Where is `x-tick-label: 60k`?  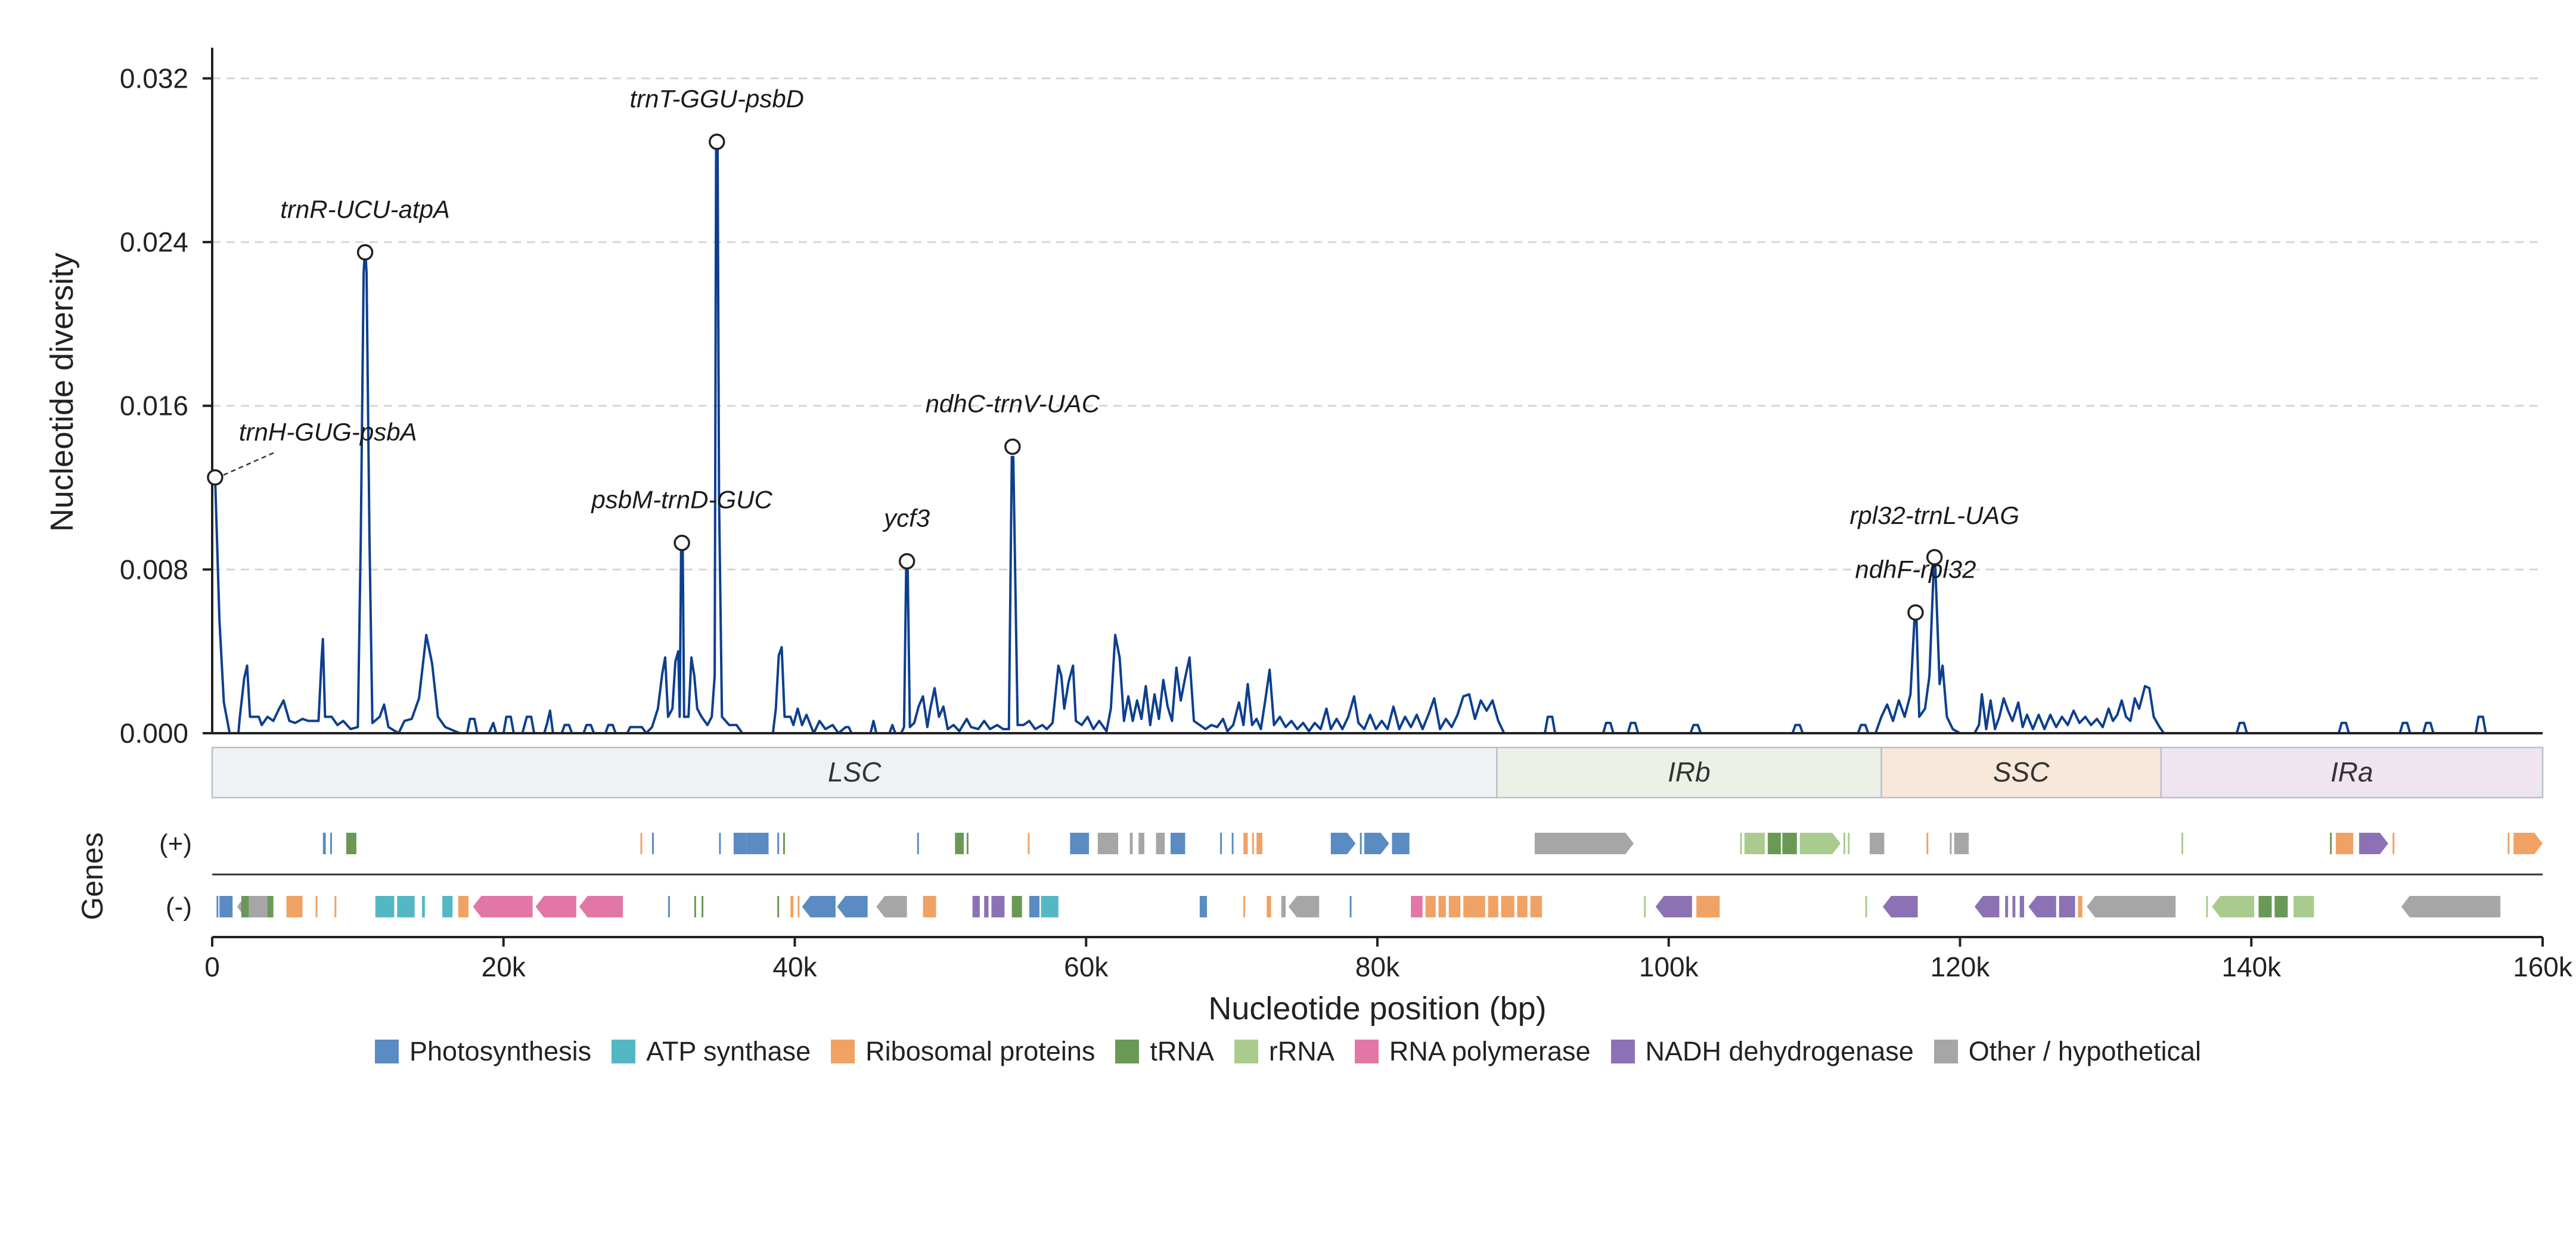 x-tick-label: 60k is located at coordinates (1086, 966).